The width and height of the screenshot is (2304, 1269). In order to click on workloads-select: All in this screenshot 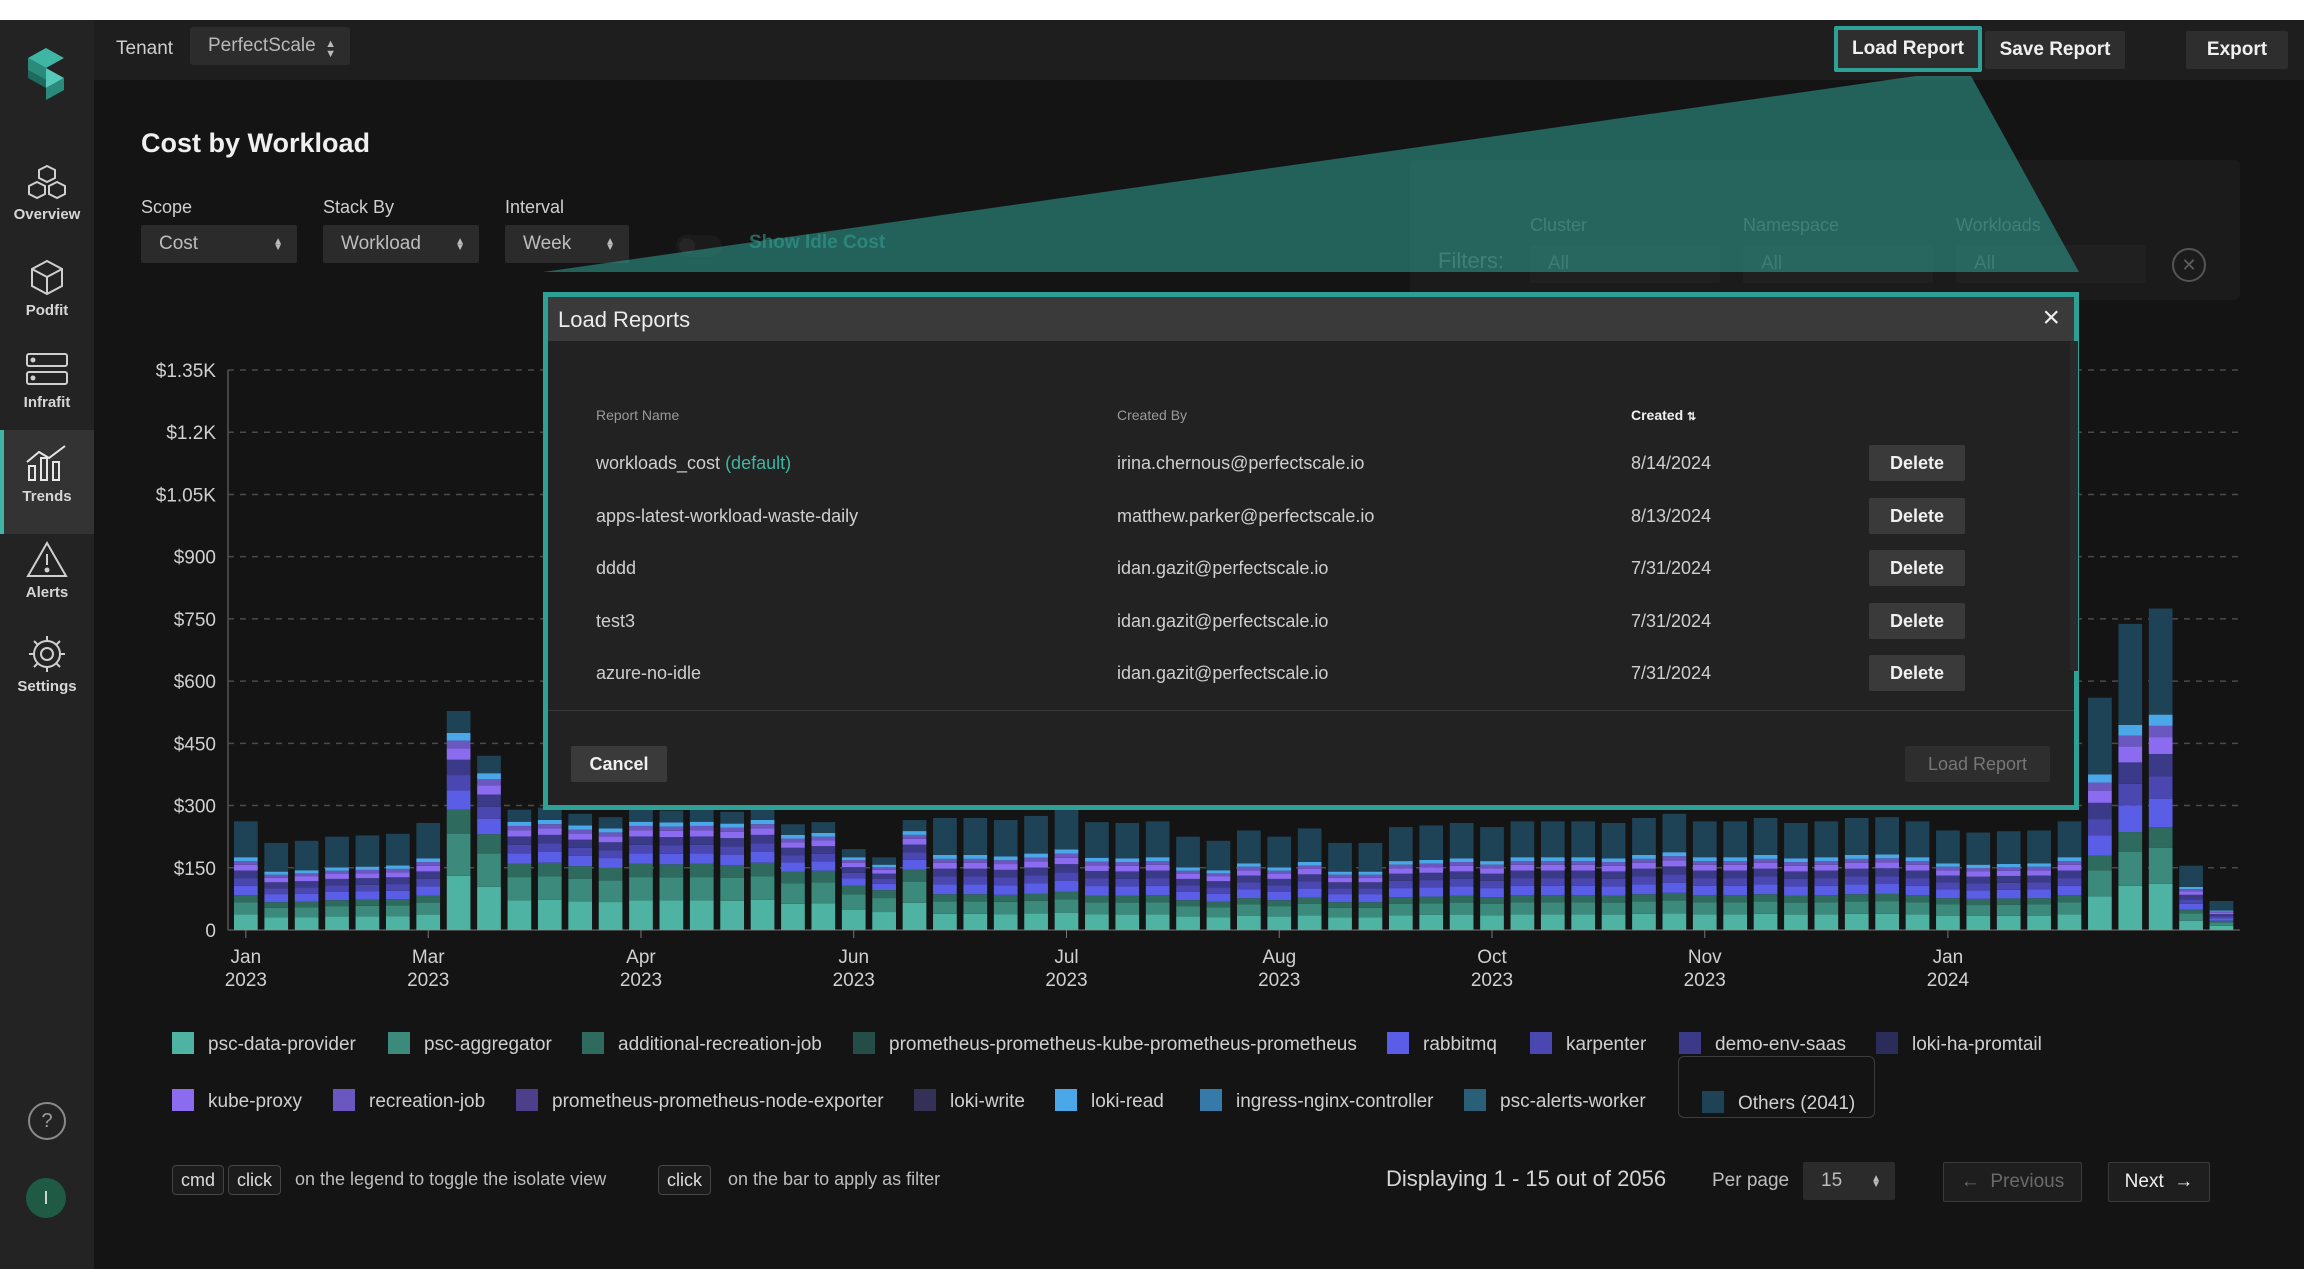, I will do `click(2051, 264)`.